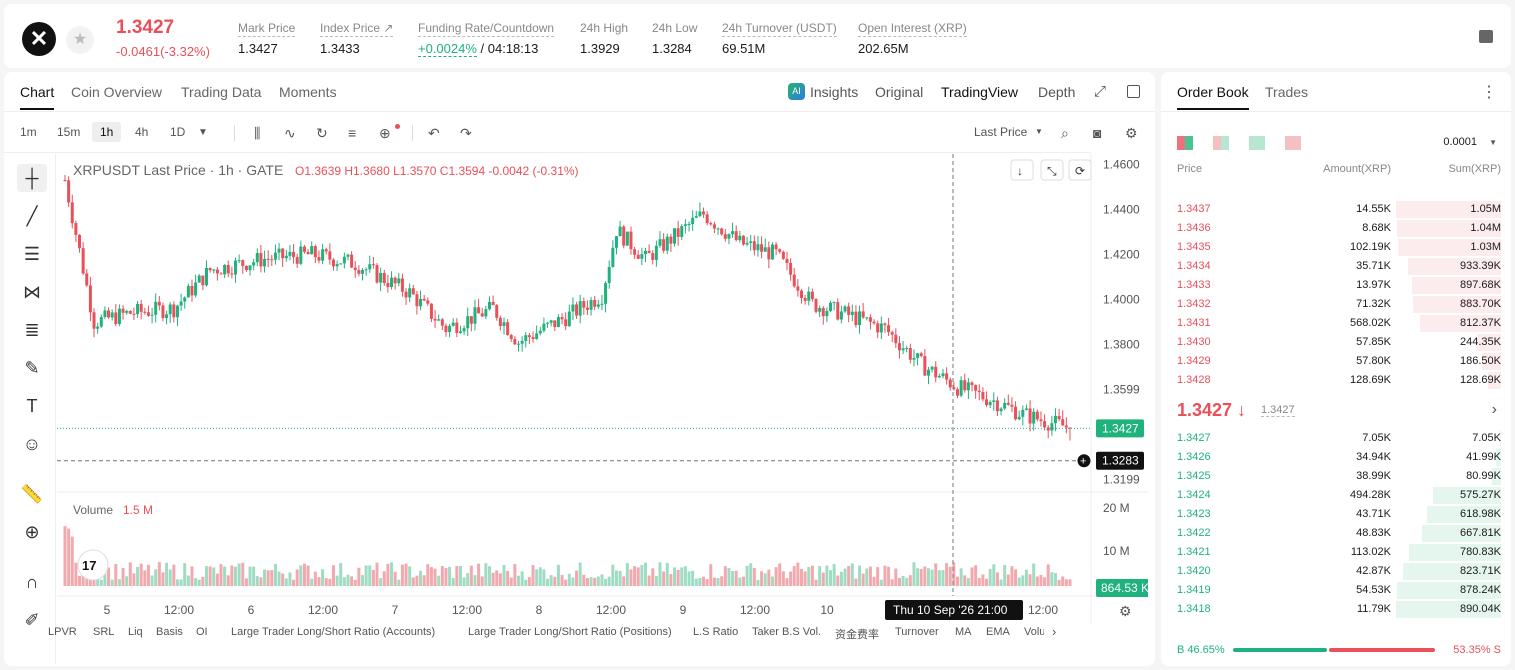 This screenshot has height=670, width=1515. What do you see at coordinates (1054, 631) in the screenshot?
I see `scroll-right-icon: ›` at bounding box center [1054, 631].